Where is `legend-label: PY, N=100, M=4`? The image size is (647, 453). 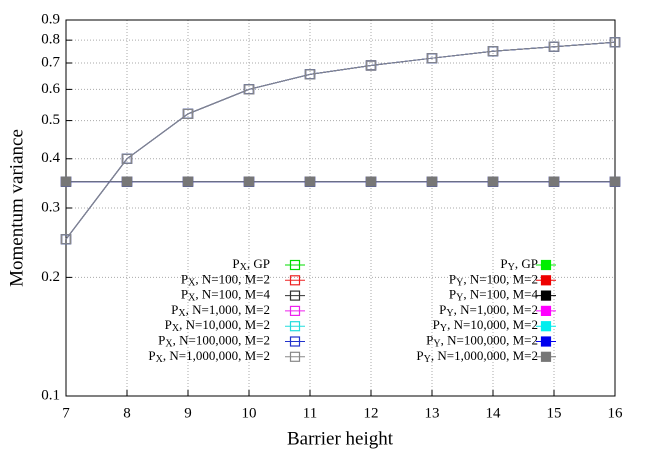 legend-label: PY, N=100, M=4 is located at coordinates (494, 295).